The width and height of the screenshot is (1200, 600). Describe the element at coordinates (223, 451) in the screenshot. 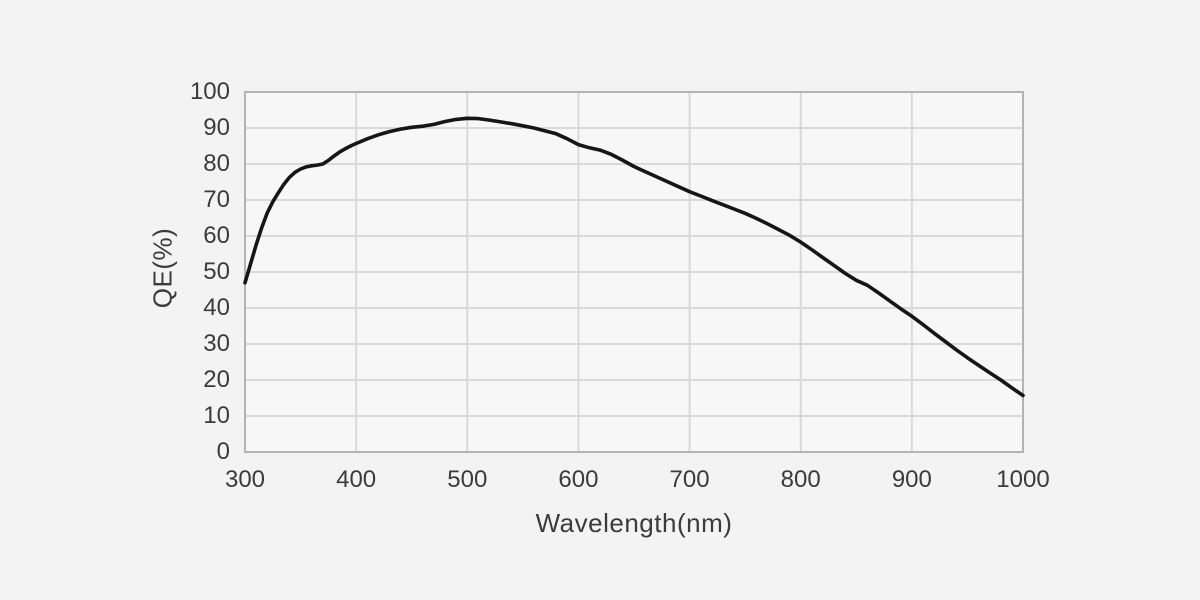

I see `y-tick-label: 0` at that location.